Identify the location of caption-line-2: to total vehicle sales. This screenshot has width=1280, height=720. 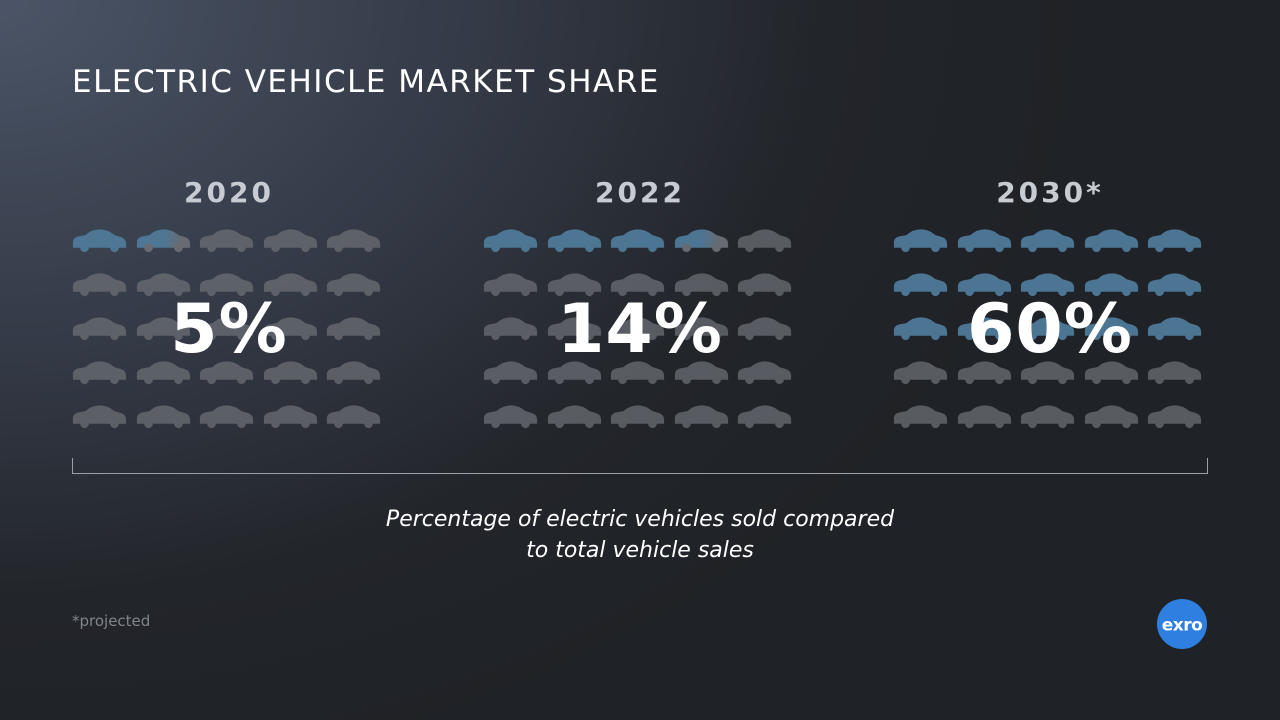
(640, 550).